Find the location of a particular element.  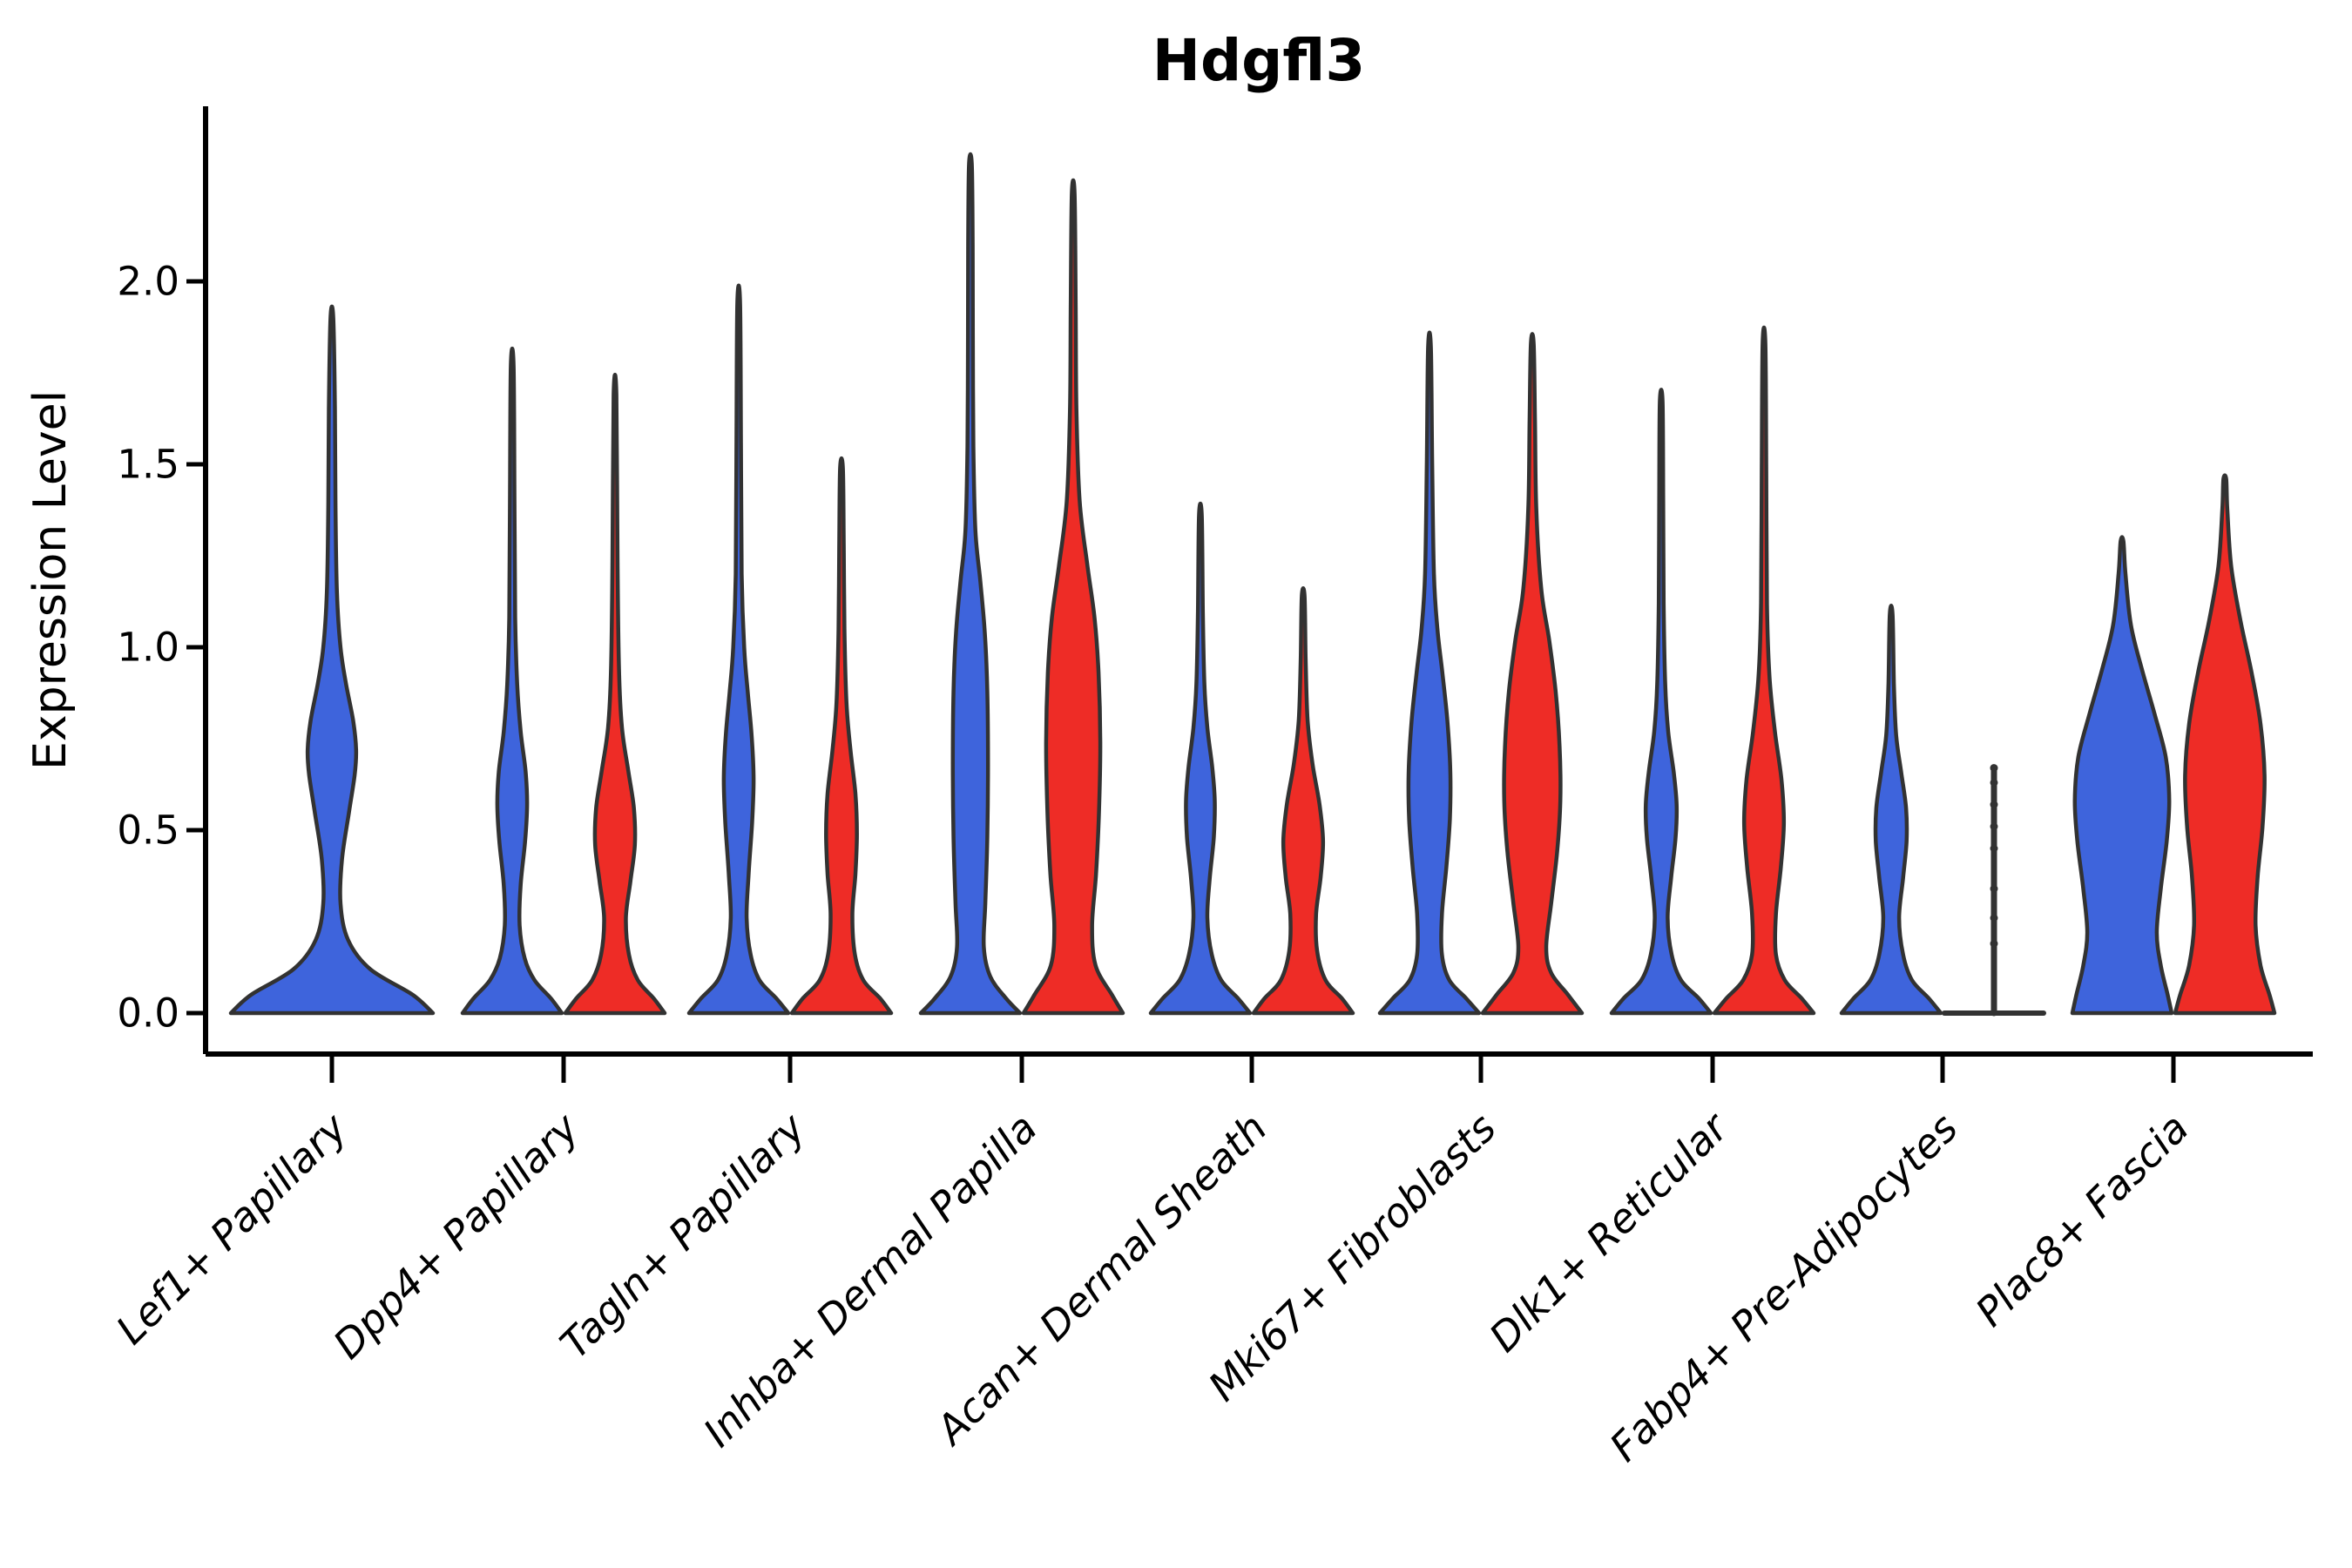

violin-fabp4-pre-adipocytes-series_1_blue is located at coordinates (1891, 810).